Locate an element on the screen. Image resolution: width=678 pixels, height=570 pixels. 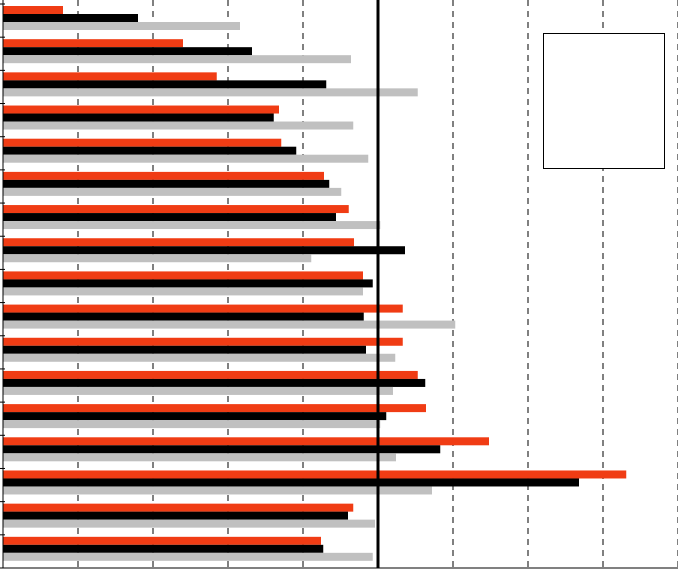
legend-box is located at coordinates (604, 101).